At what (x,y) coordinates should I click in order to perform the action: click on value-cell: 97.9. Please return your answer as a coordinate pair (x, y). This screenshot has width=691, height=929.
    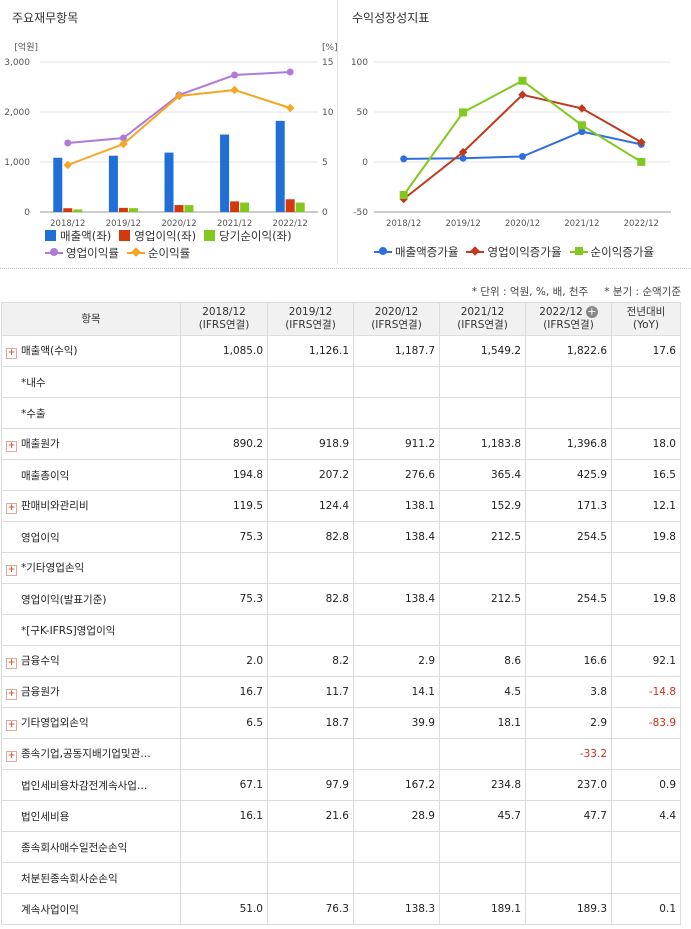
    Looking at the image, I should click on (310, 785).